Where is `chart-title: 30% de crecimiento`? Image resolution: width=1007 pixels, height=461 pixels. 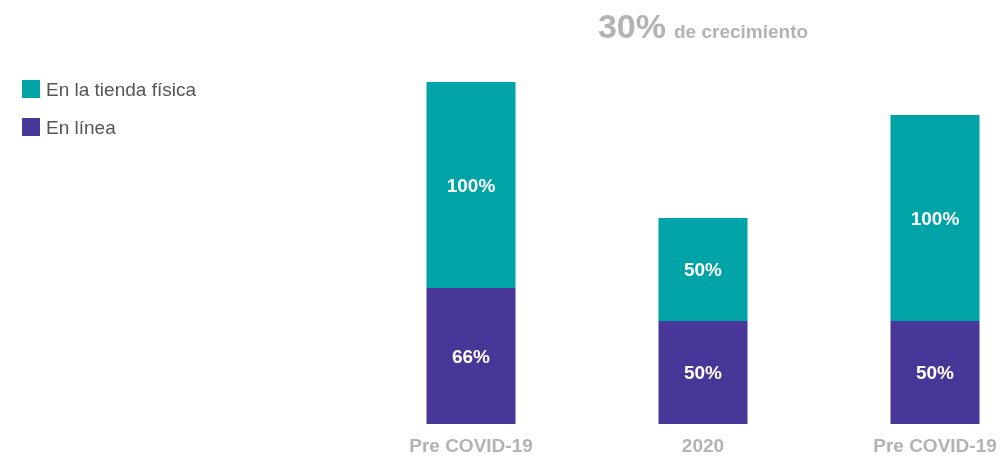
chart-title: 30% de crecimiento is located at coordinates (703, 26).